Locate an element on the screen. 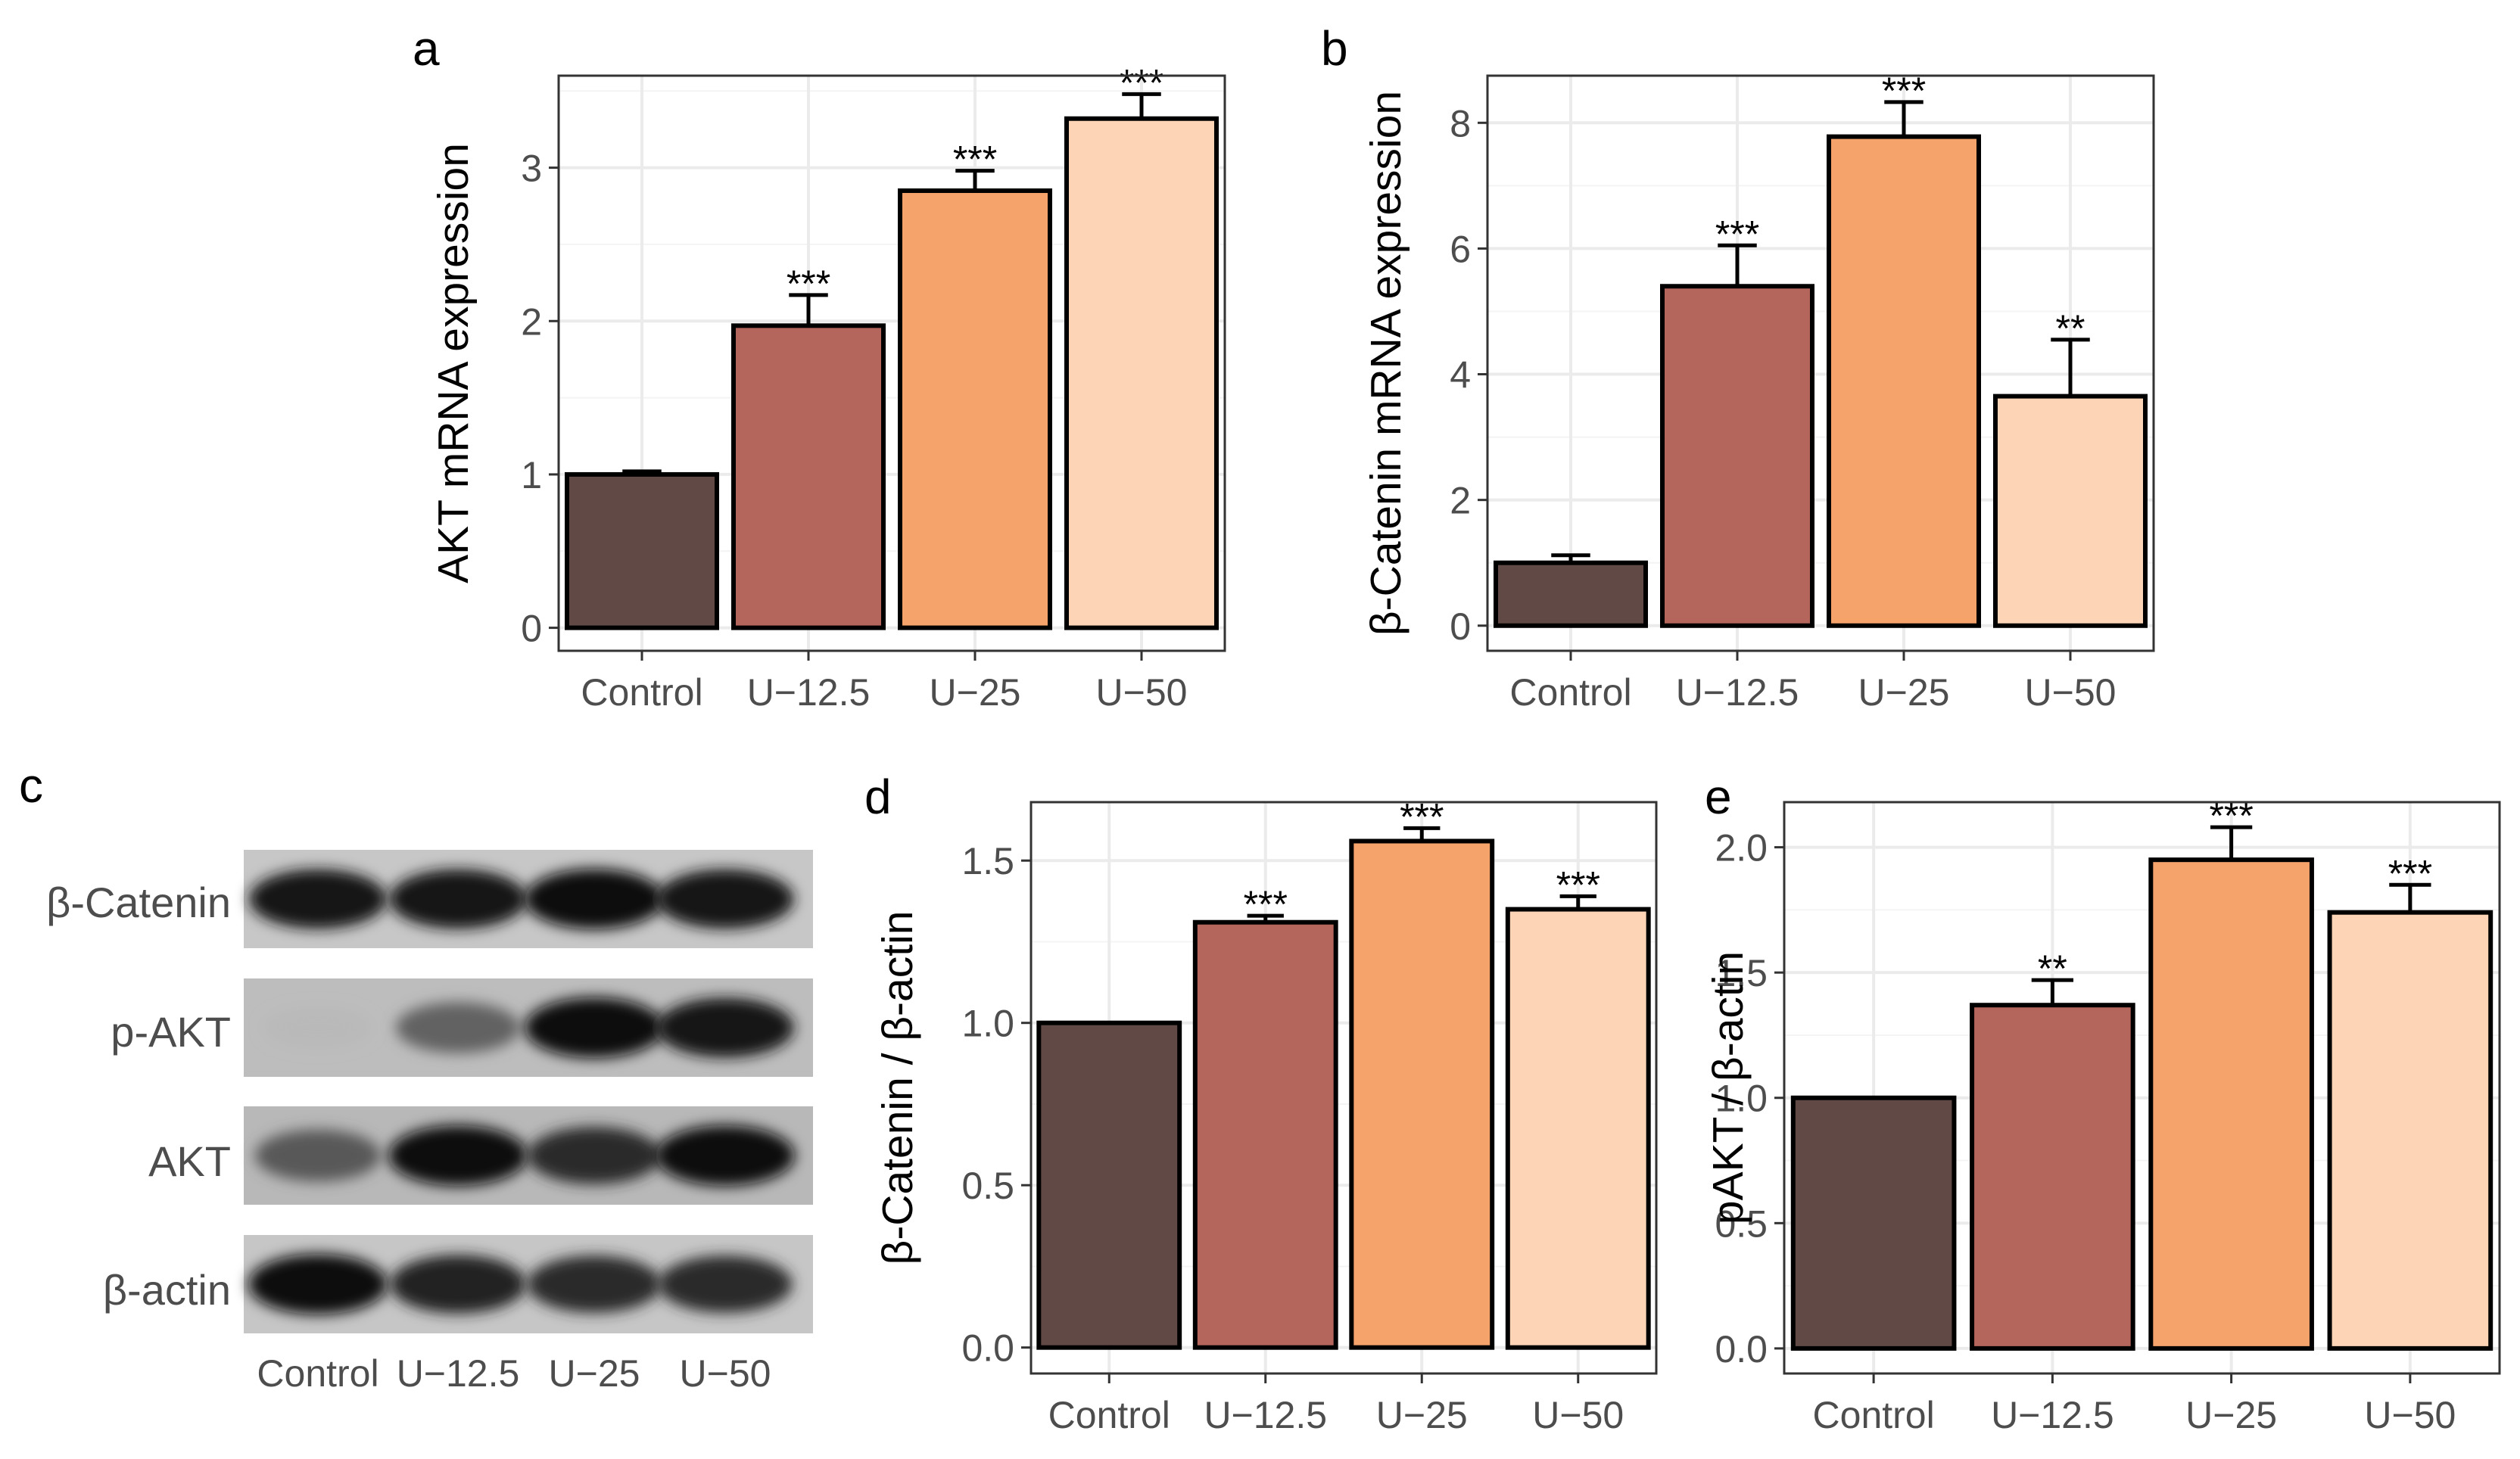 The width and height of the screenshot is (2520, 1459). y-tick-label: 1 is located at coordinates (531, 475).